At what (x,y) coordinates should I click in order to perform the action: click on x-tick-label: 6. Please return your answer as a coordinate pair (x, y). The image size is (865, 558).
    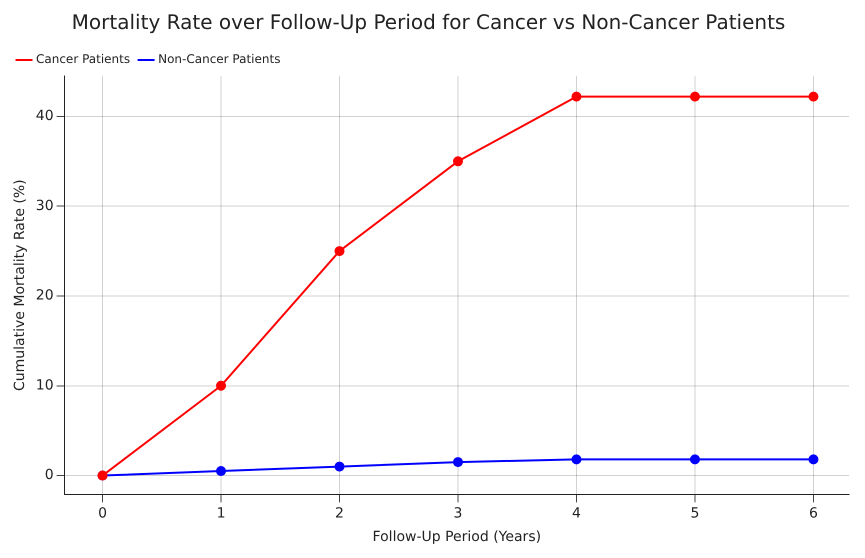
    Looking at the image, I should click on (813, 513).